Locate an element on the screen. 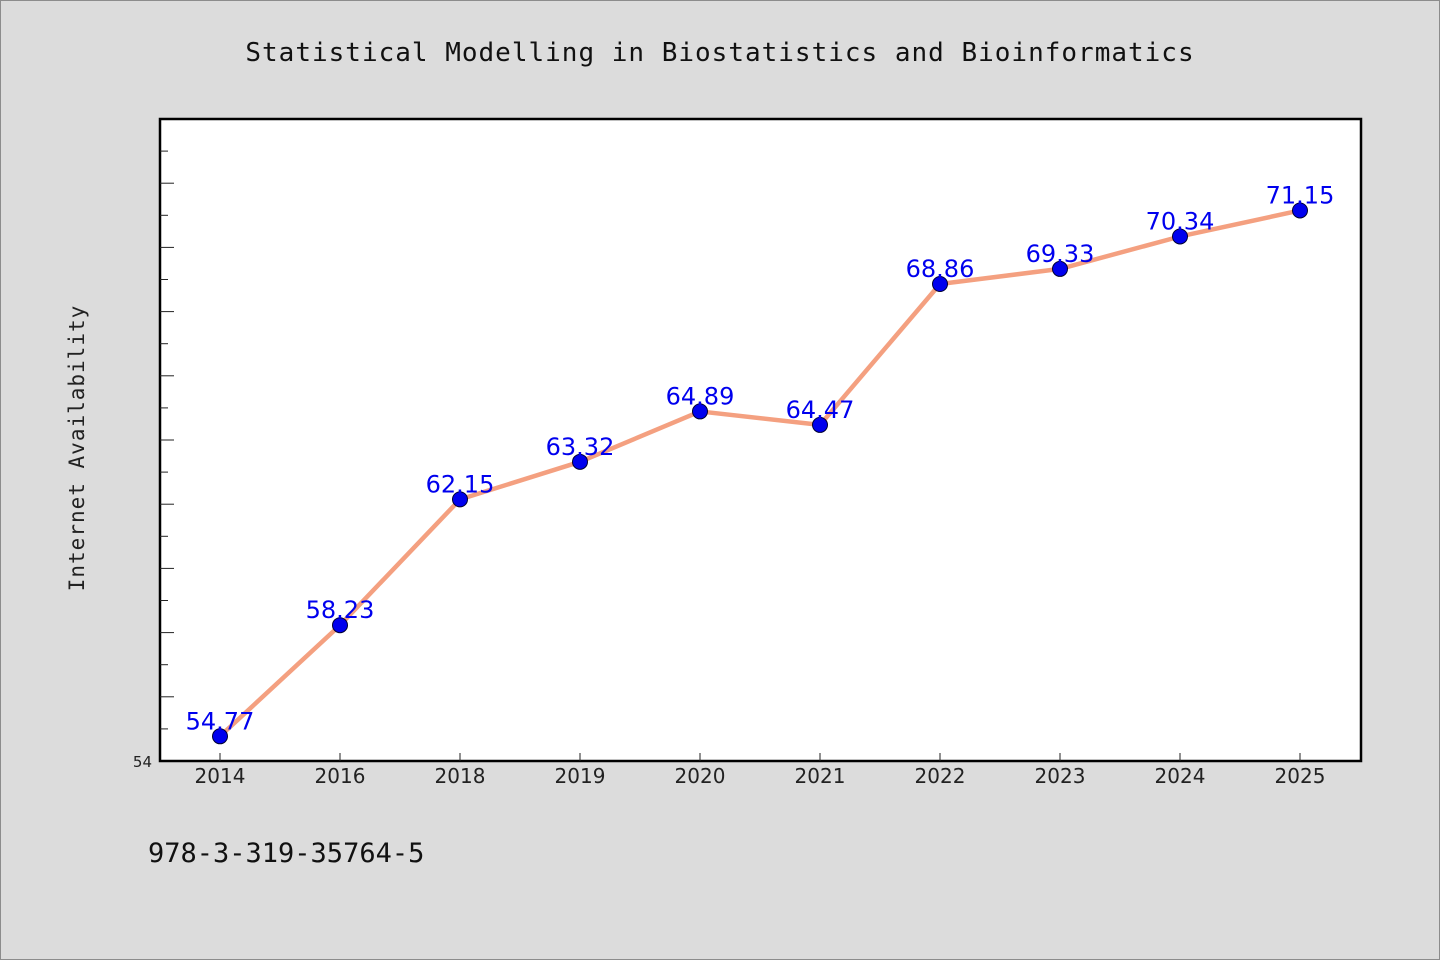  x-tick-label: 2025 is located at coordinates (1300, 776).